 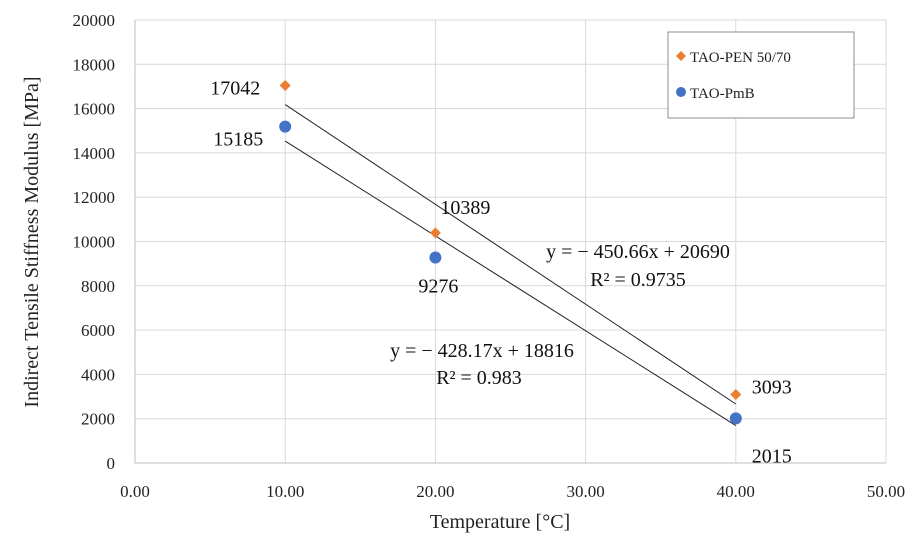 I want to click on data-label: 9276, so click(x=438, y=287).